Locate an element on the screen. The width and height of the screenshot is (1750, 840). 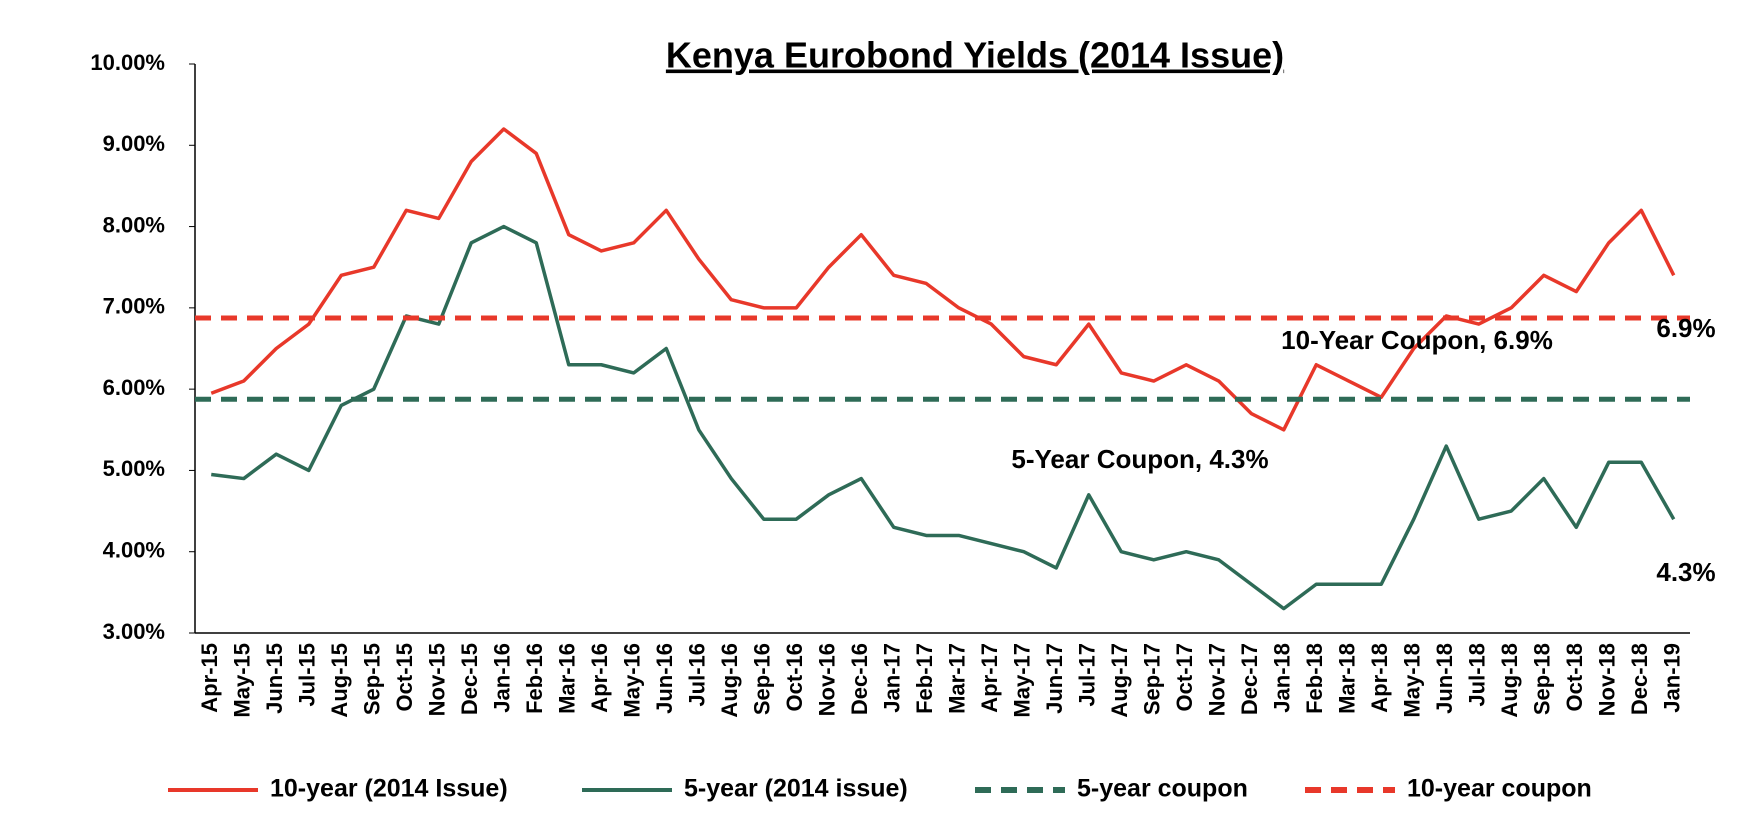
x-tick-label: Sep-15 is located at coordinates (372, 679).